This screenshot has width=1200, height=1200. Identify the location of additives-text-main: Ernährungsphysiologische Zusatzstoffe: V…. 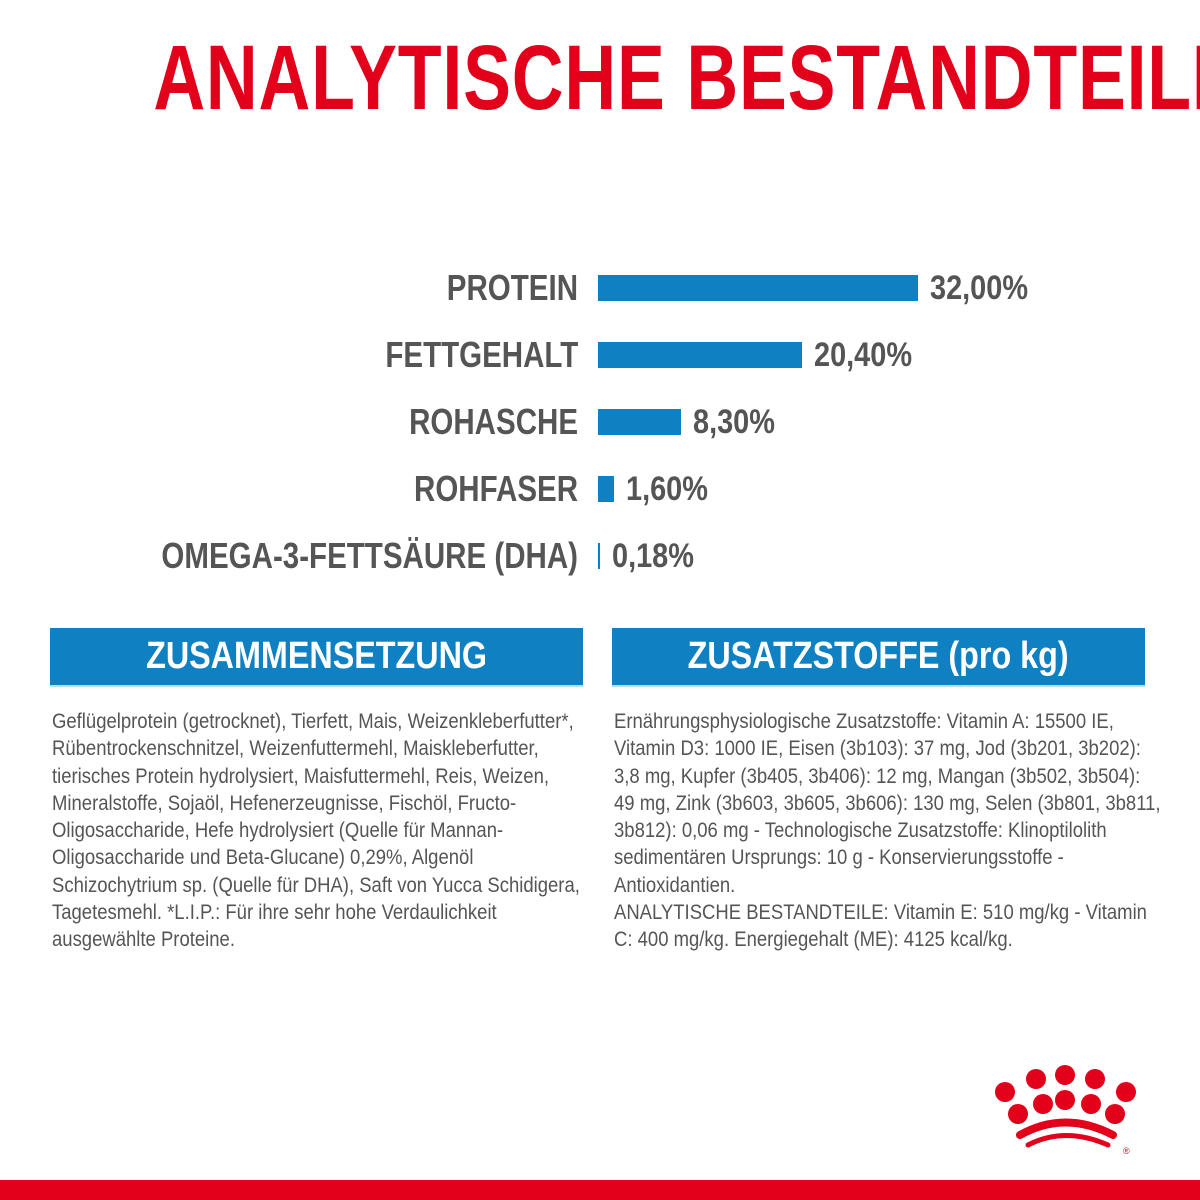
(887, 803).